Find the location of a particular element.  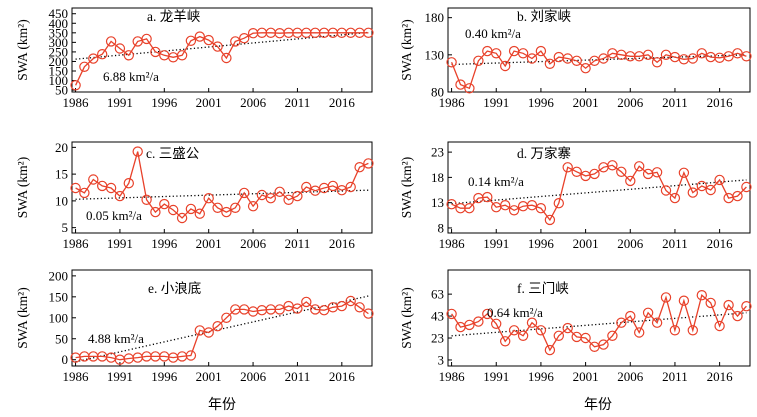

x-tick-label: 2001 is located at coordinates (209, 376).